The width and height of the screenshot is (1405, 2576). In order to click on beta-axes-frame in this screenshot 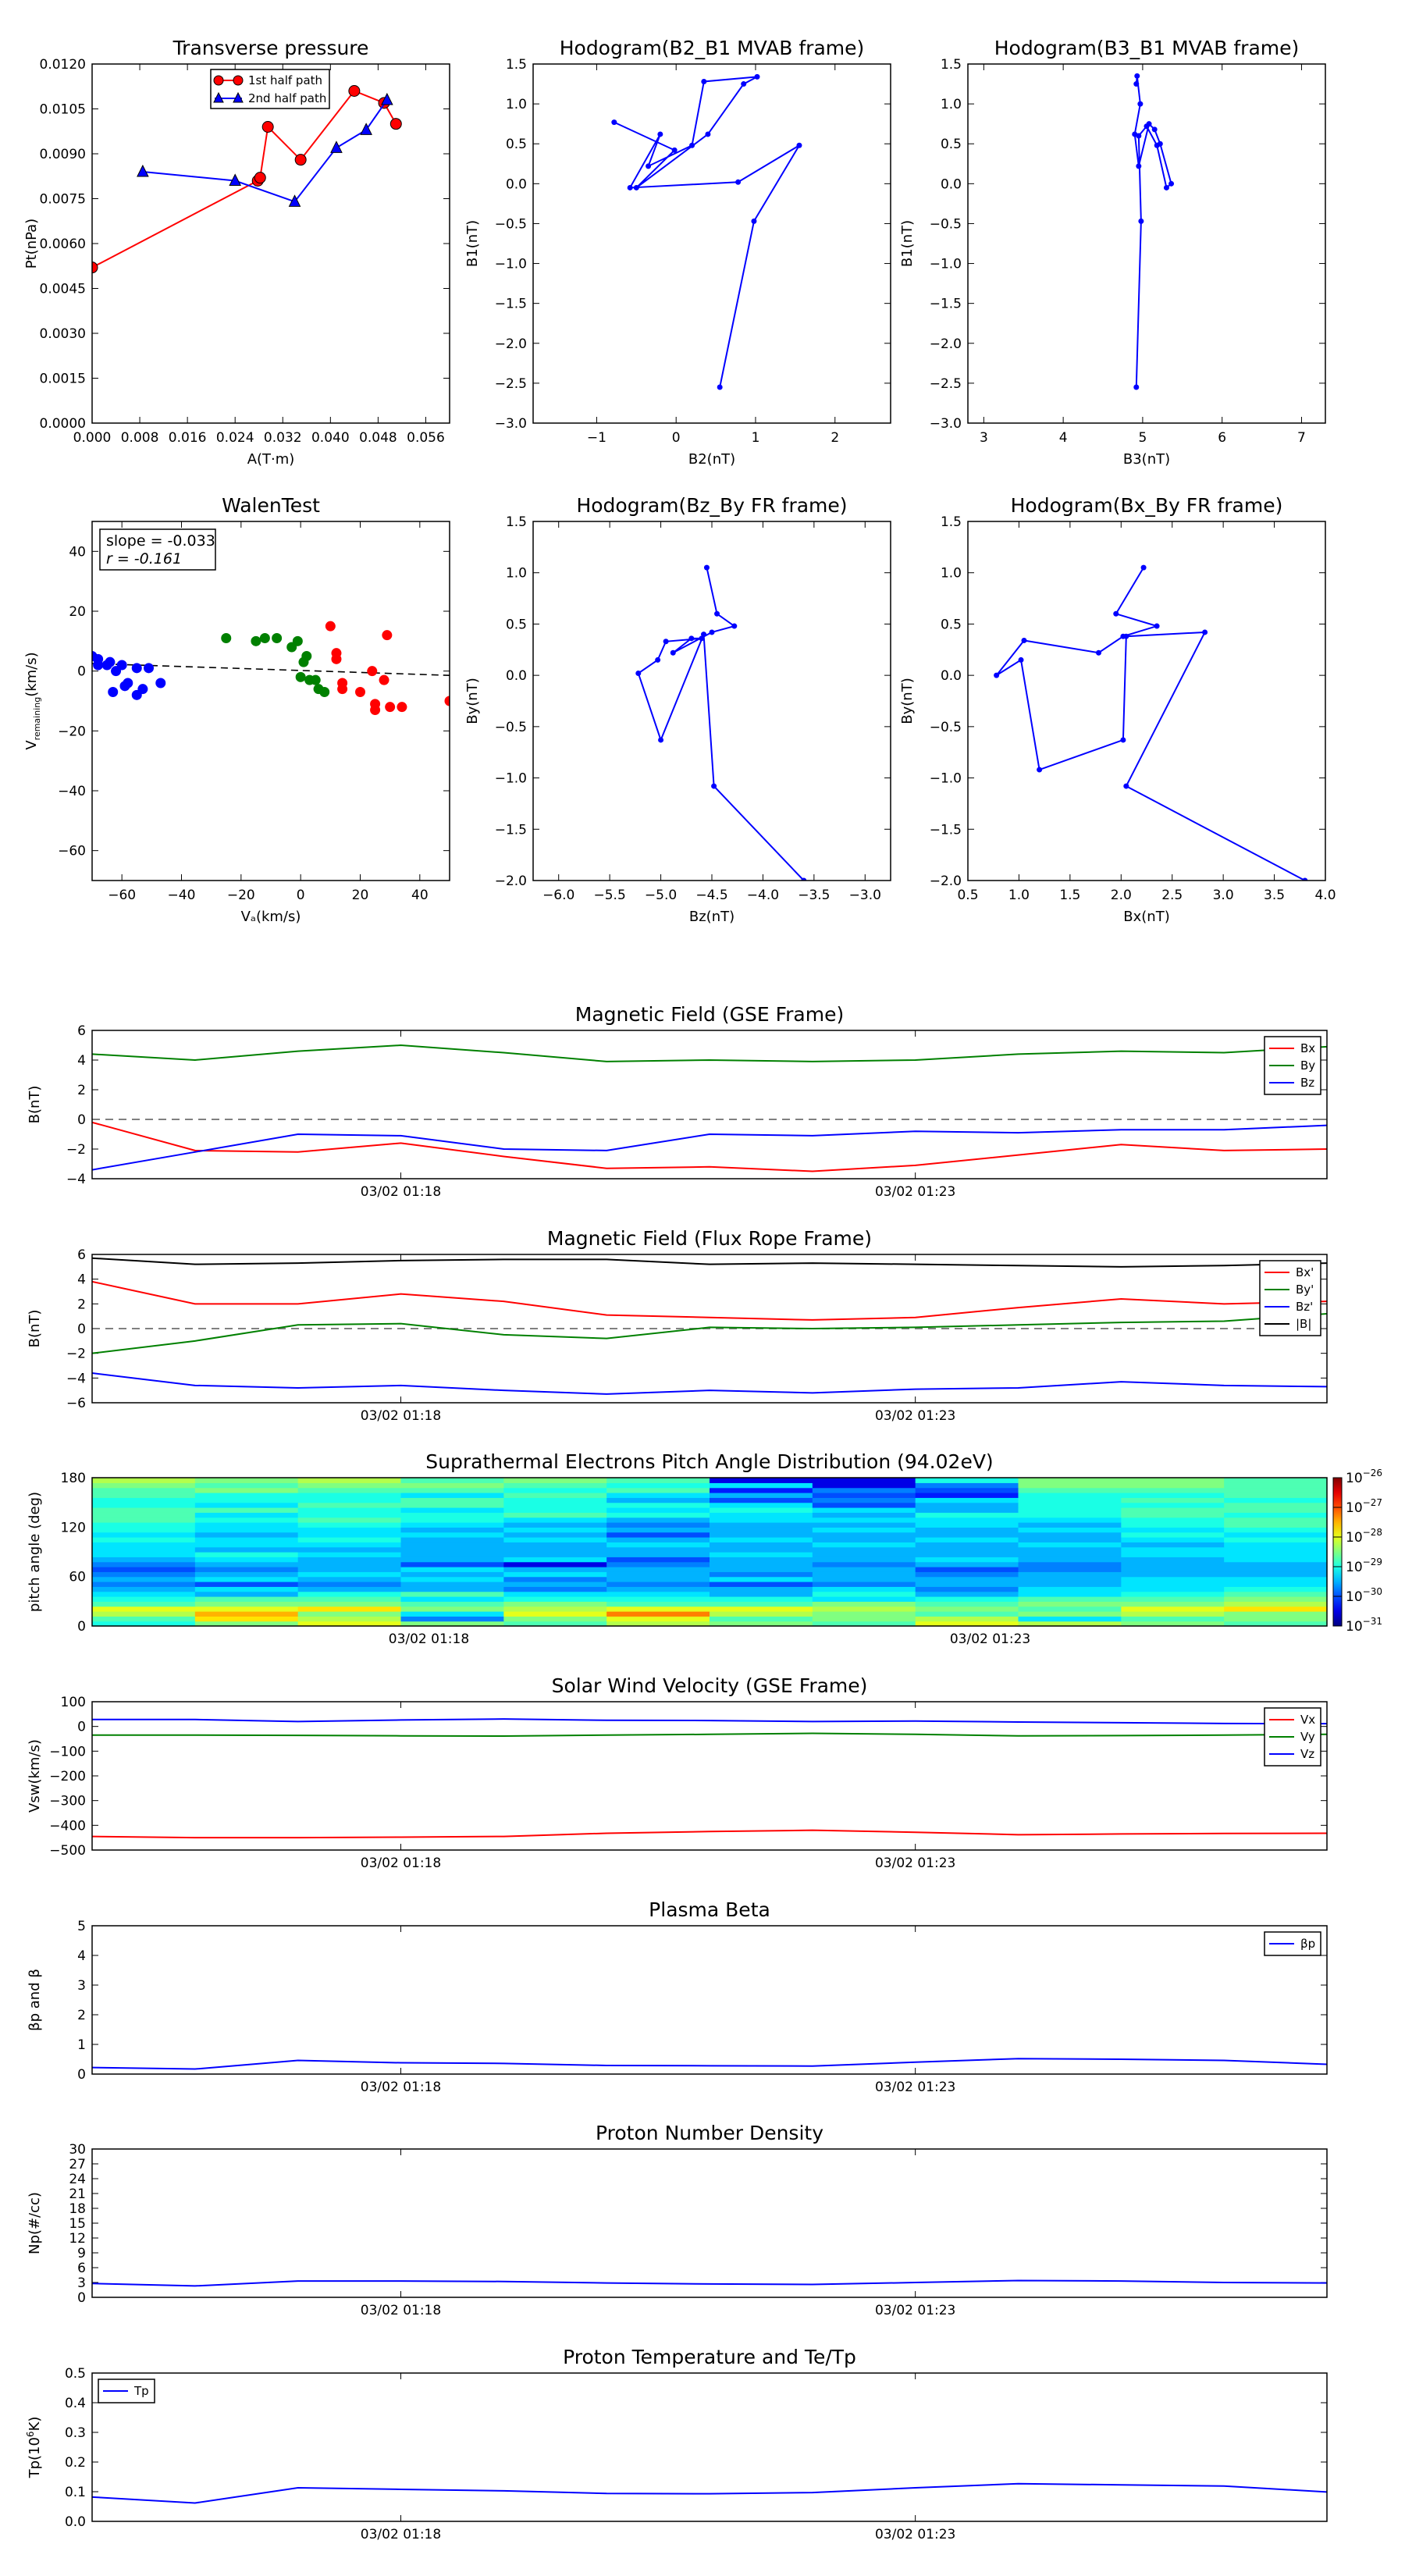, I will do `click(710, 2000)`.